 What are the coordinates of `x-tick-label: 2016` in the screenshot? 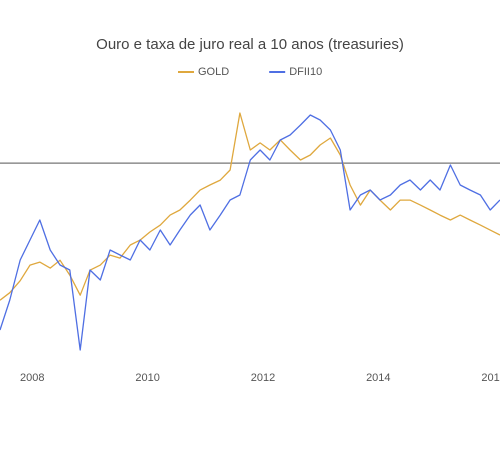 It's located at (490, 378).